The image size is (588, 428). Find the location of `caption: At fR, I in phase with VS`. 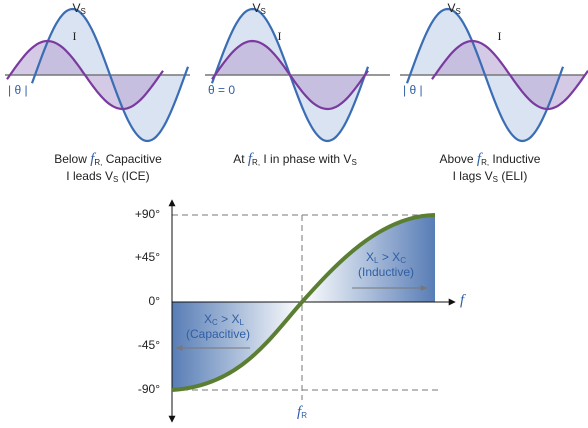

caption: At fR, I in phase with VS is located at coordinates (295, 159).